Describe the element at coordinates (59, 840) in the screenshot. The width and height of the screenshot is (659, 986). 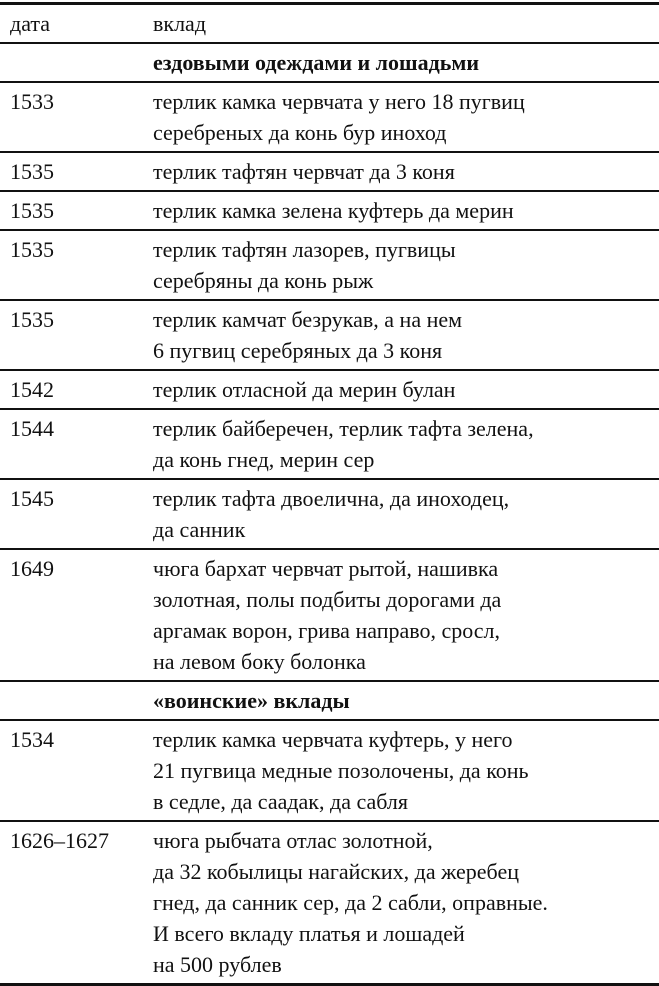
I see `row-date: 1626–1627` at that location.